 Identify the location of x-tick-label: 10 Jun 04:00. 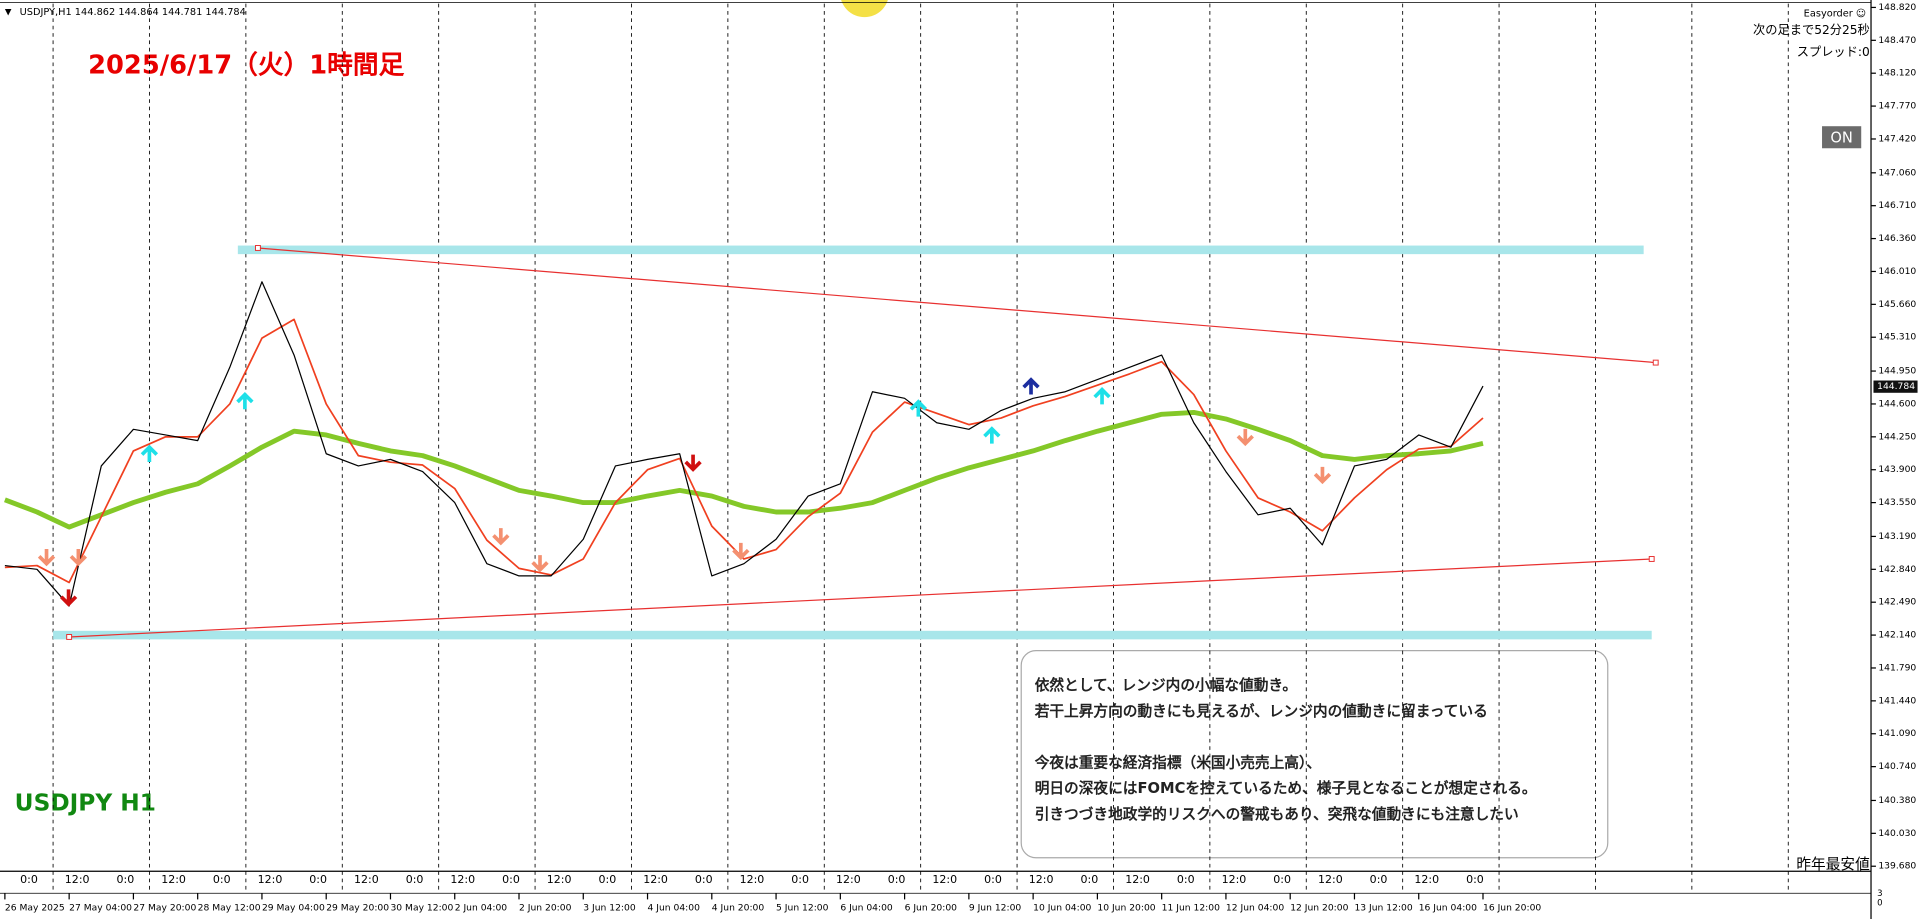
(1062, 907).